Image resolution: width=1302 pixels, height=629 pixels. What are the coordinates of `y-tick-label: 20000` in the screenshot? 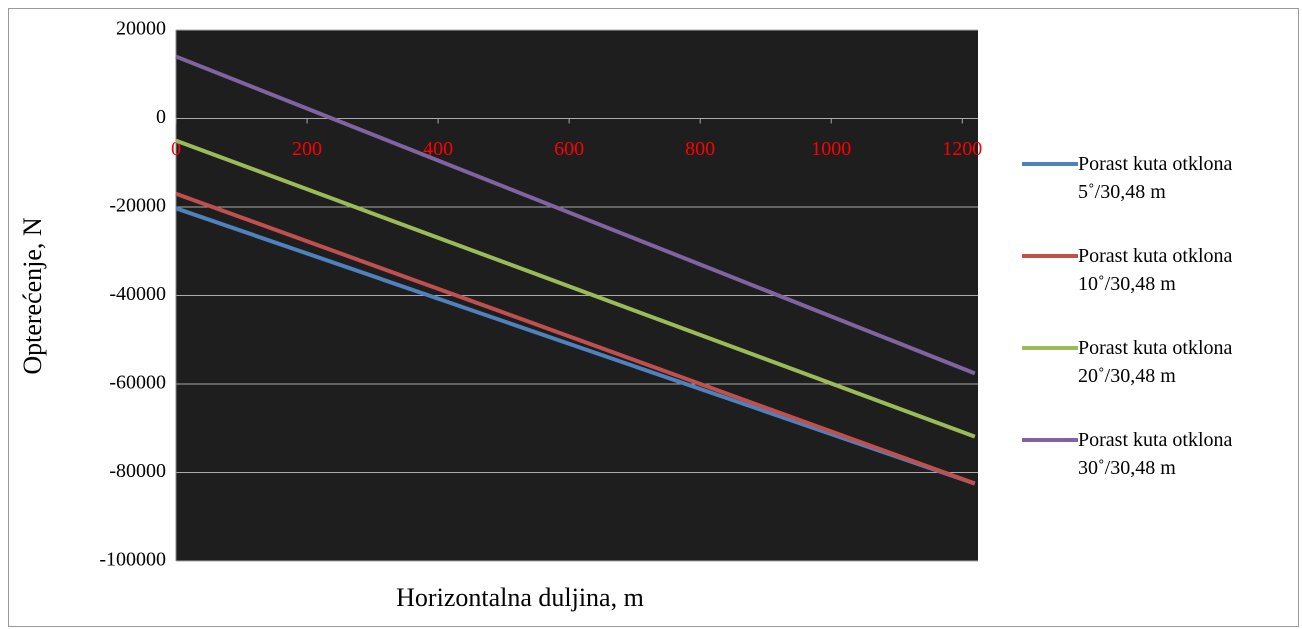 It's located at (141, 29).